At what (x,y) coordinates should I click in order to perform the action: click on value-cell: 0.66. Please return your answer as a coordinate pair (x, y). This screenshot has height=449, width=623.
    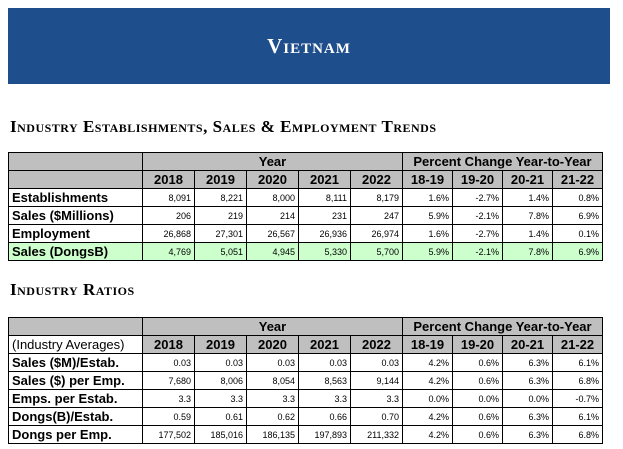
    Looking at the image, I should click on (324, 416).